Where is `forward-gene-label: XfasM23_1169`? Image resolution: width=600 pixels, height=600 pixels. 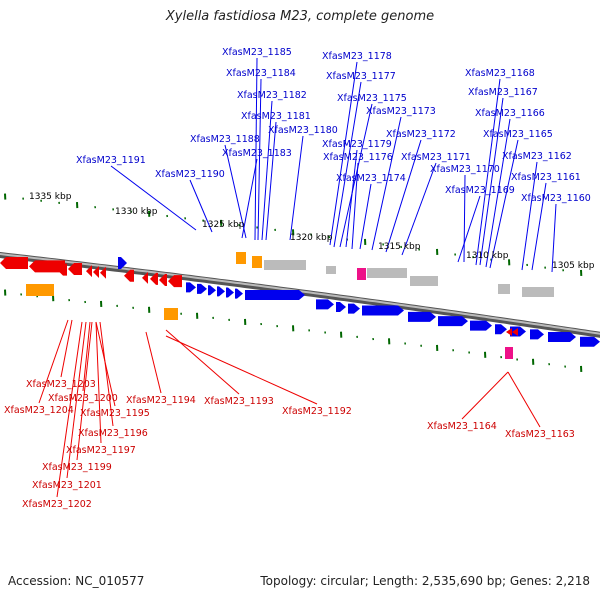 forward-gene-label: XfasM23_1169 is located at coordinates (480, 190).